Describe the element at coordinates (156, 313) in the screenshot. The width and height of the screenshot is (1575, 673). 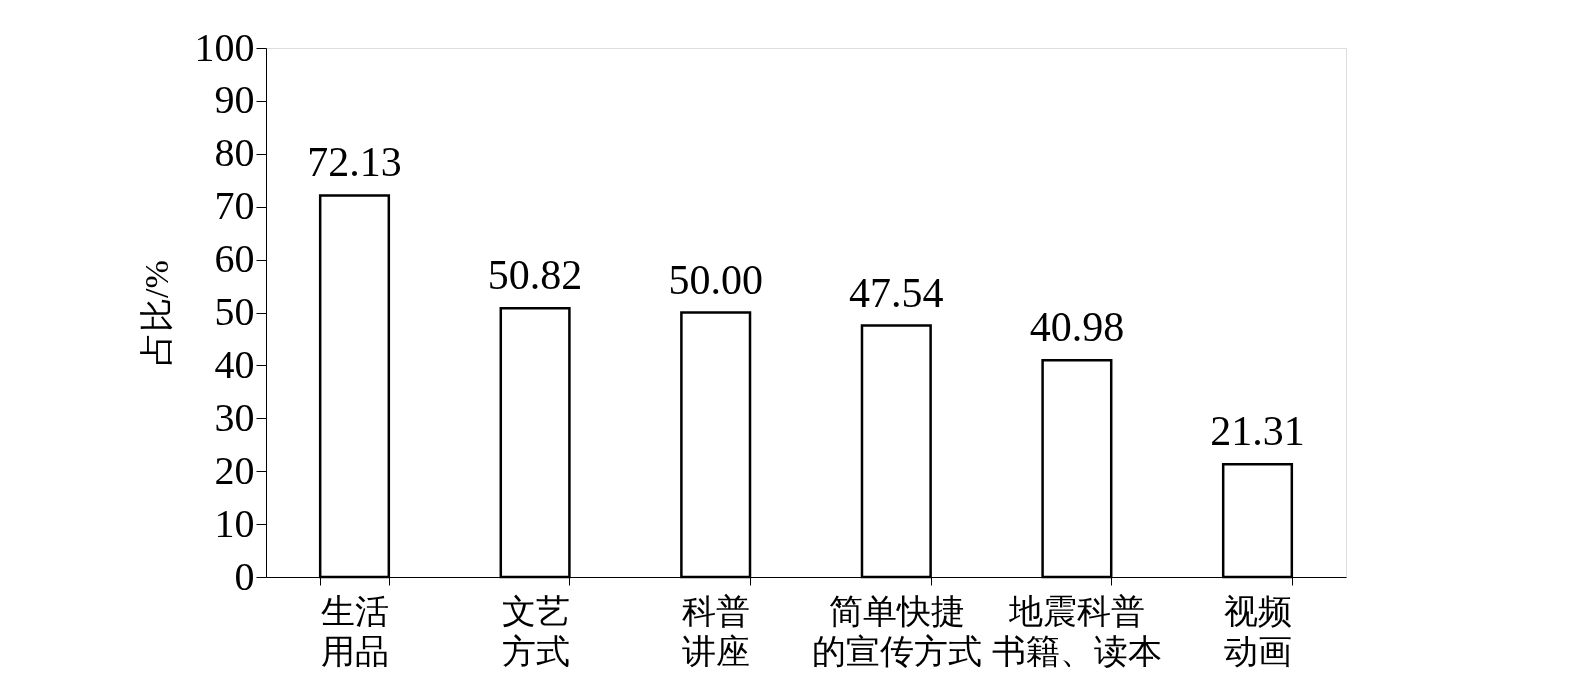
I see `y-axis-title: 占比/%` at that location.